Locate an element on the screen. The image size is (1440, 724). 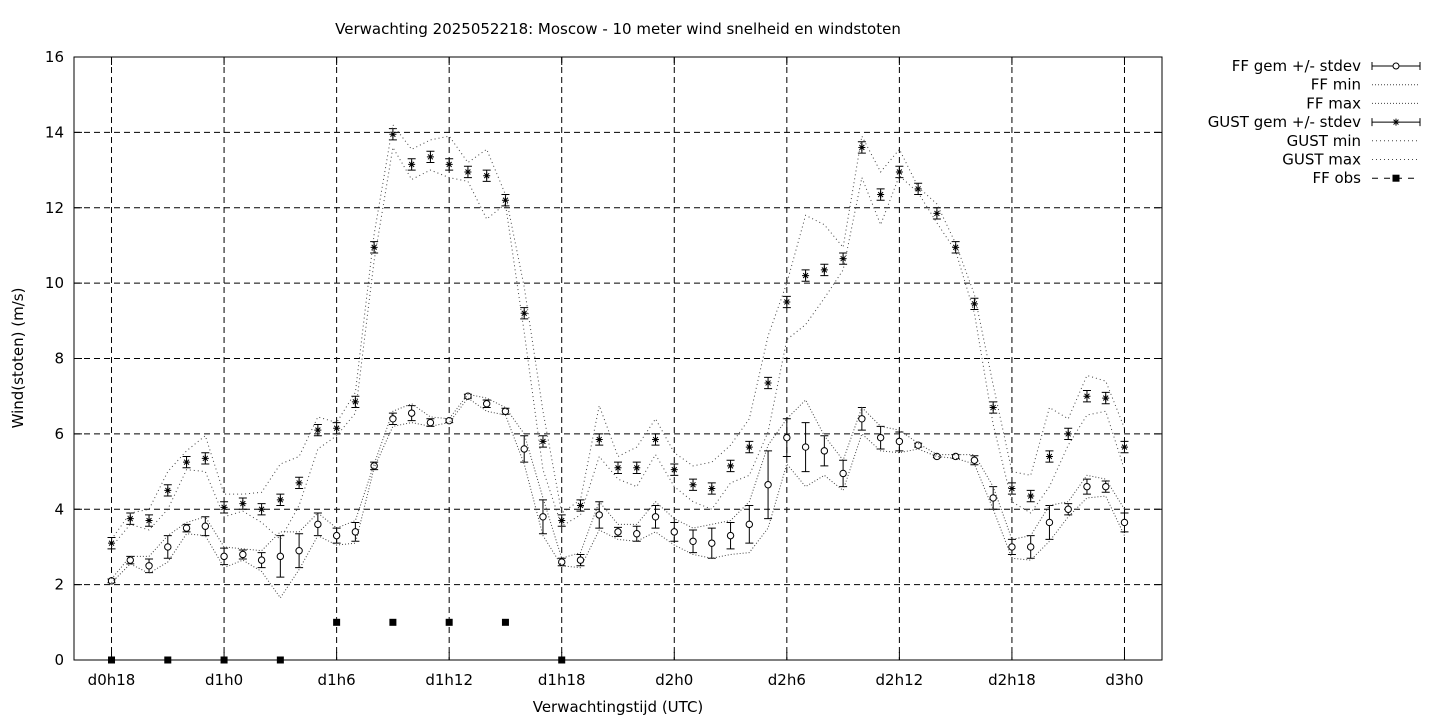
x-tick-label: d2h12 is located at coordinates (900, 680).